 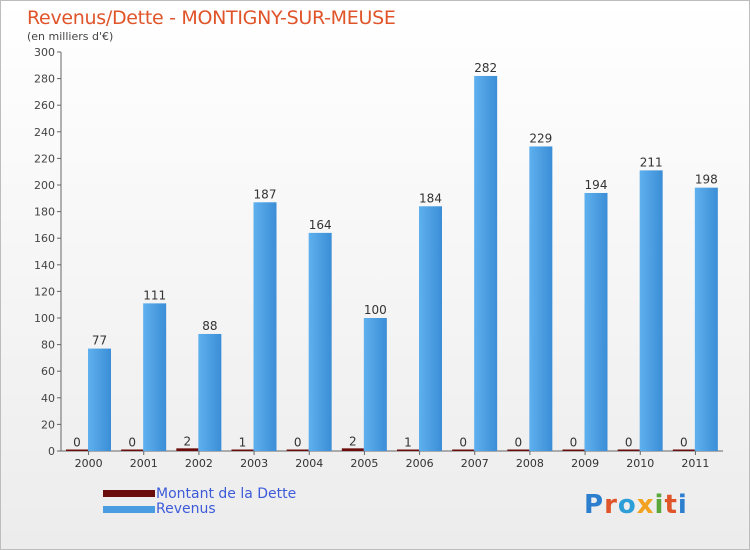 What do you see at coordinates (154, 295) in the screenshot?
I see `data-label-revenus: 111` at bounding box center [154, 295].